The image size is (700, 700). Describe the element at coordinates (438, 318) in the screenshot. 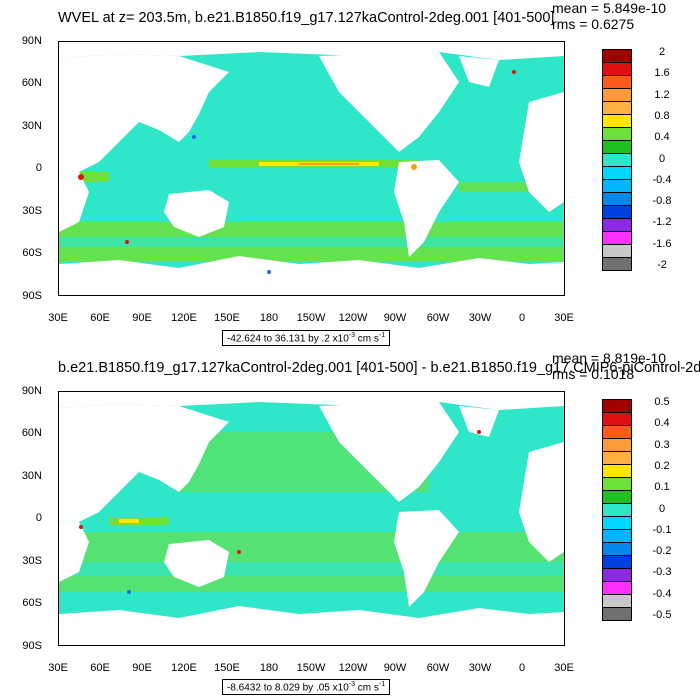

I see `lon-label: 60W` at that location.